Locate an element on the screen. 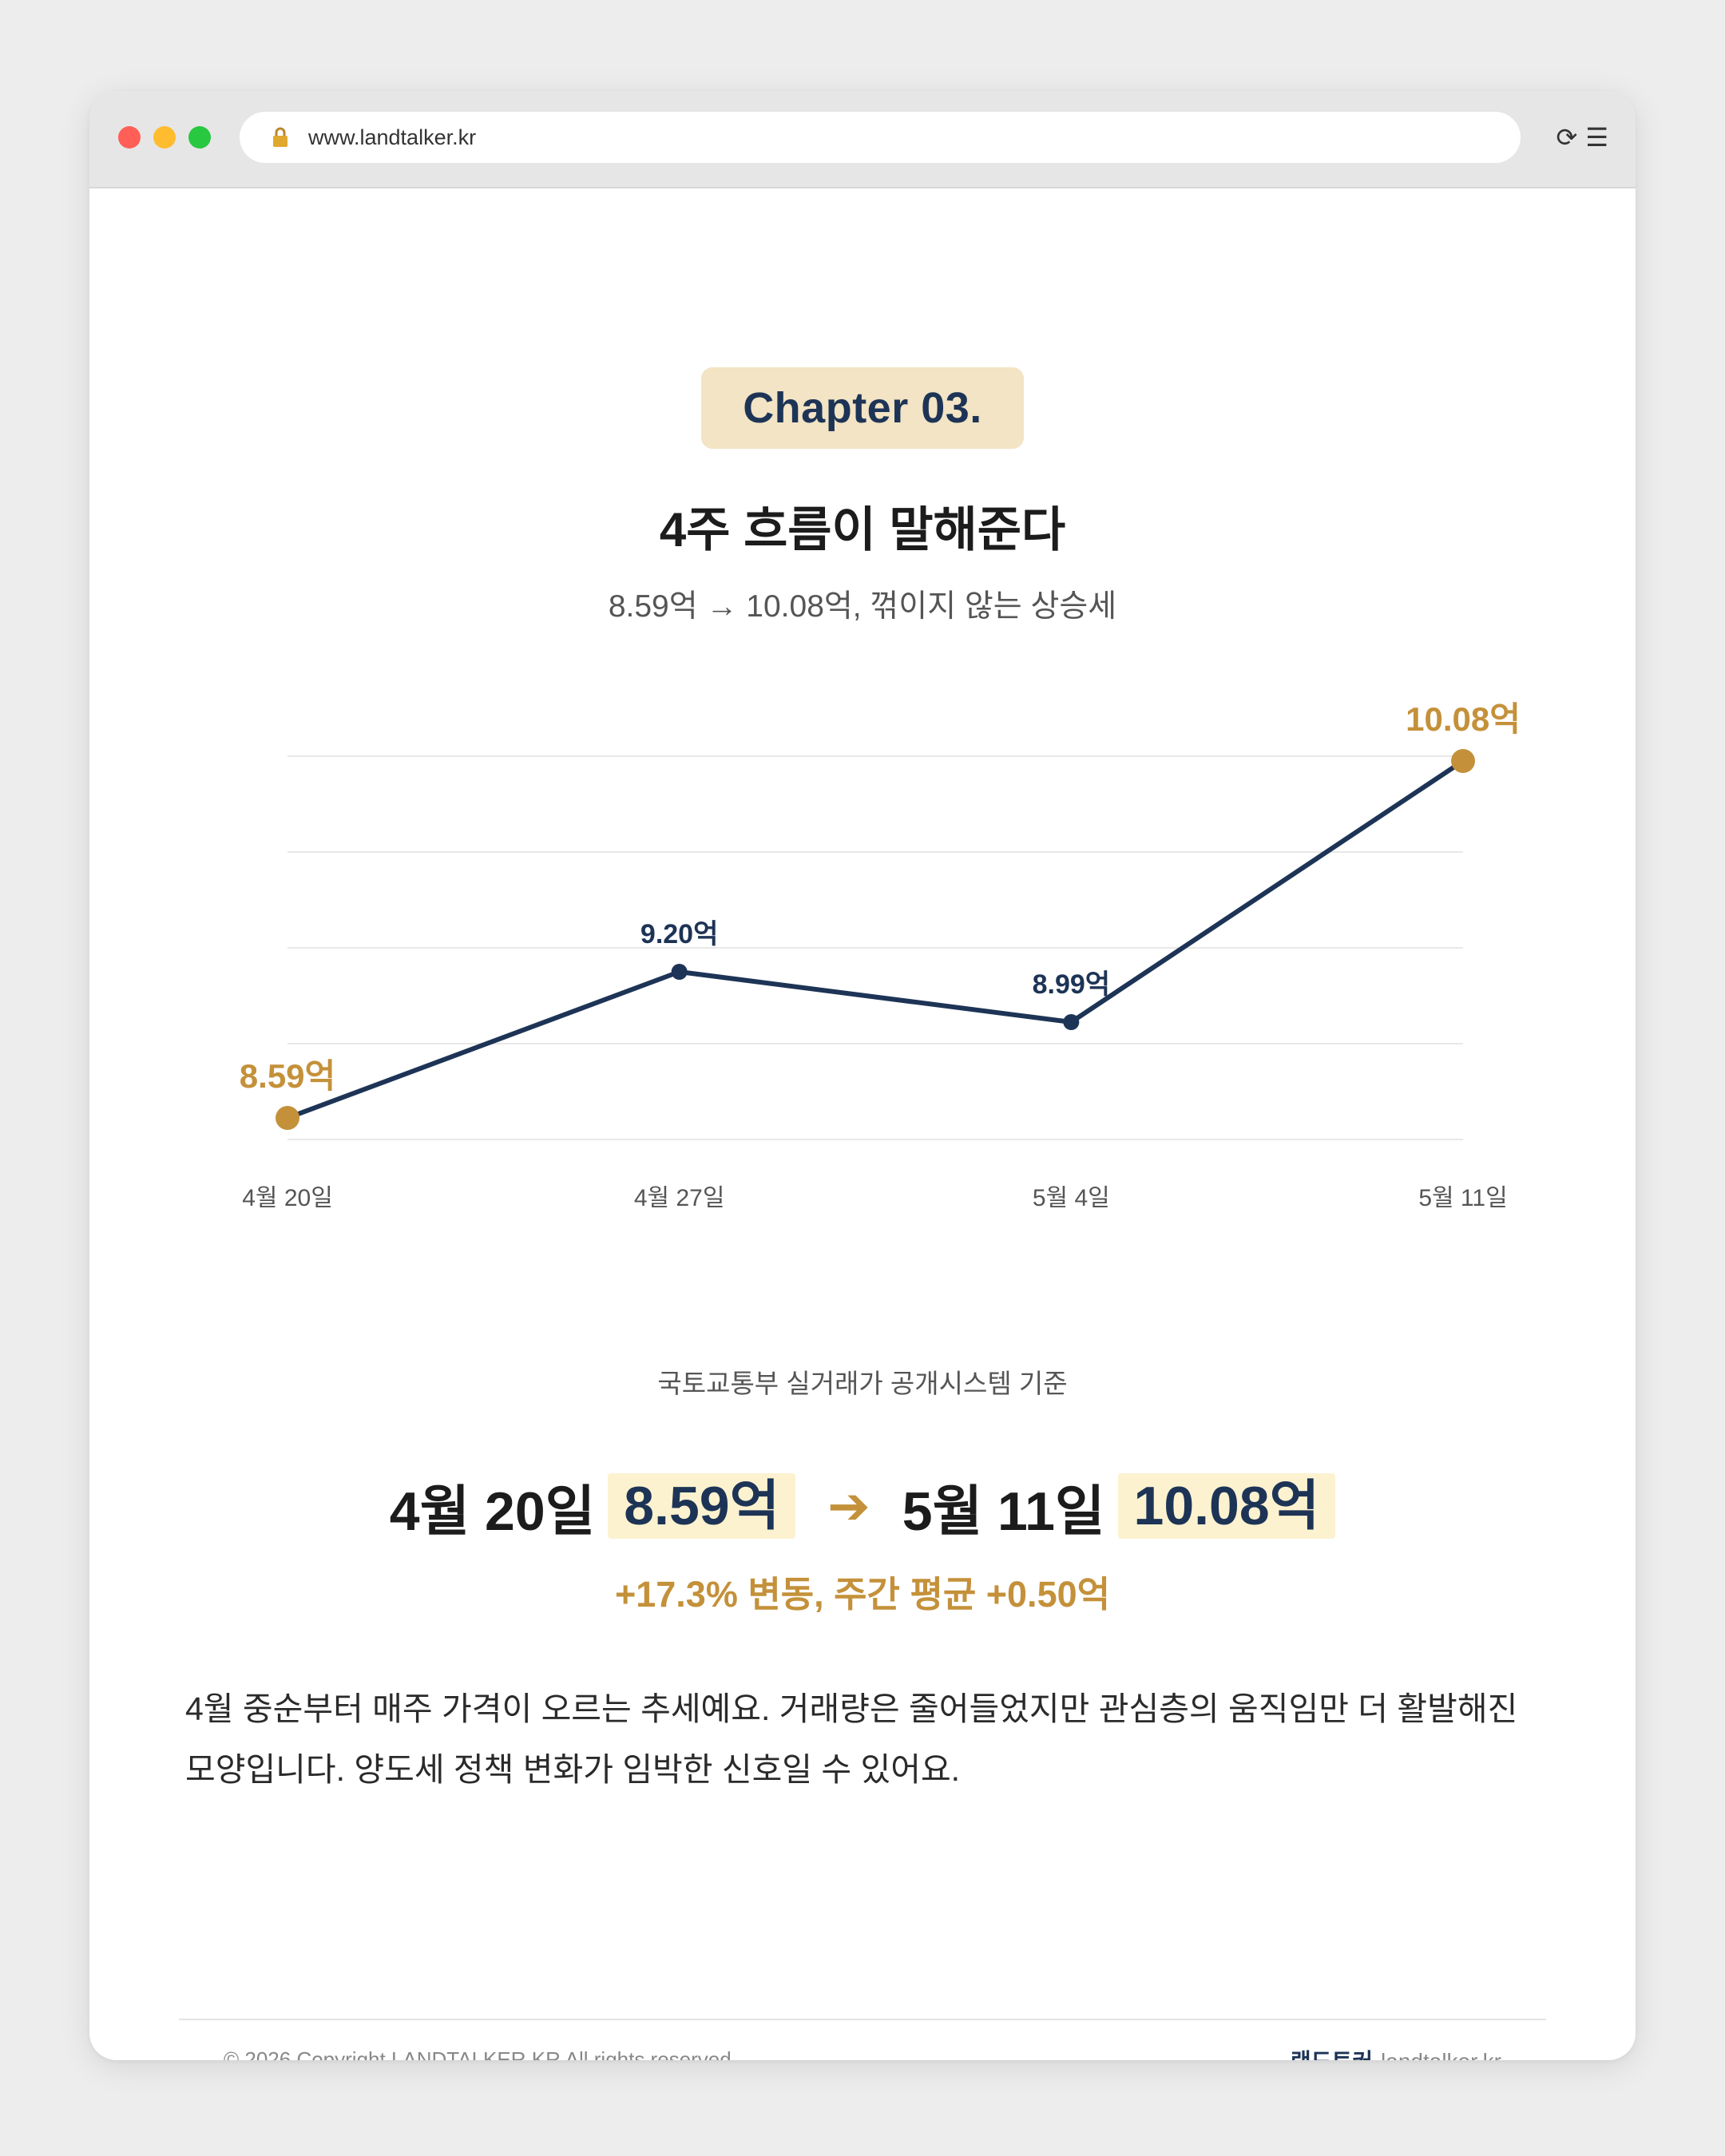 Image resolution: width=1725 pixels, height=2156 pixels. summary-end-date: 5월 11일 is located at coordinates (1004, 1511).